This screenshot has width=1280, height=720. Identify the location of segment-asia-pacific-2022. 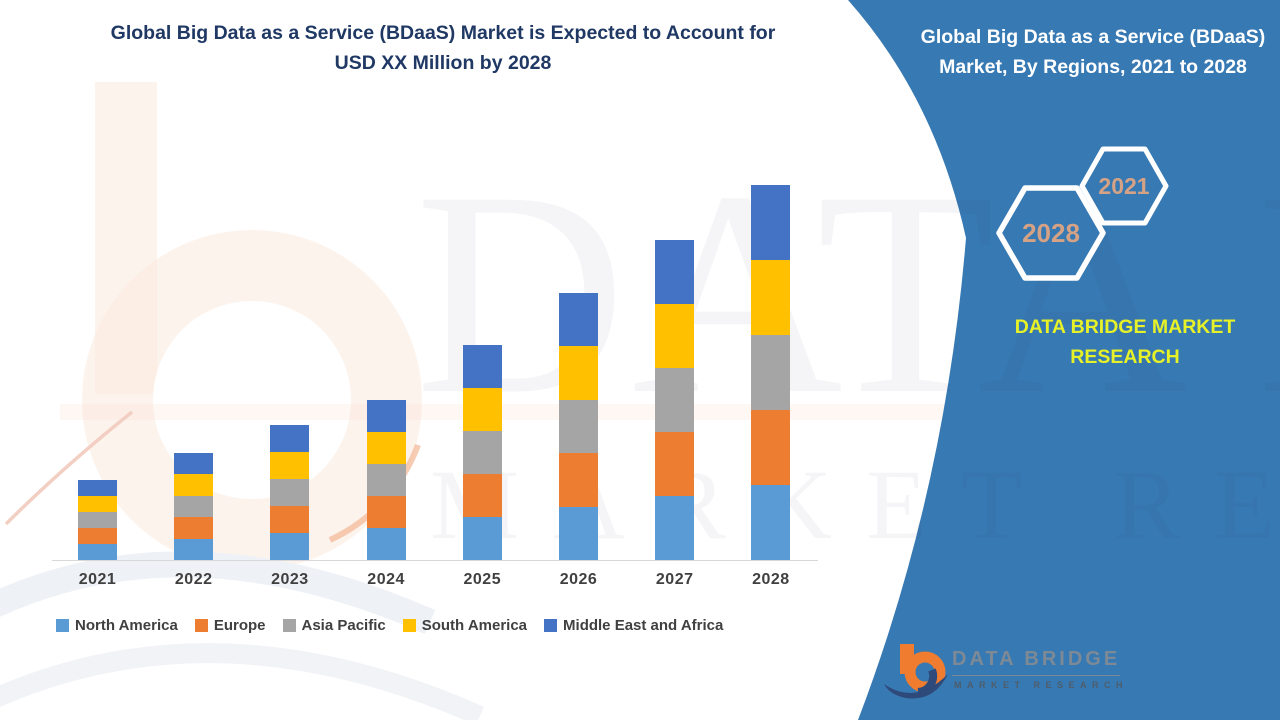
(194, 506).